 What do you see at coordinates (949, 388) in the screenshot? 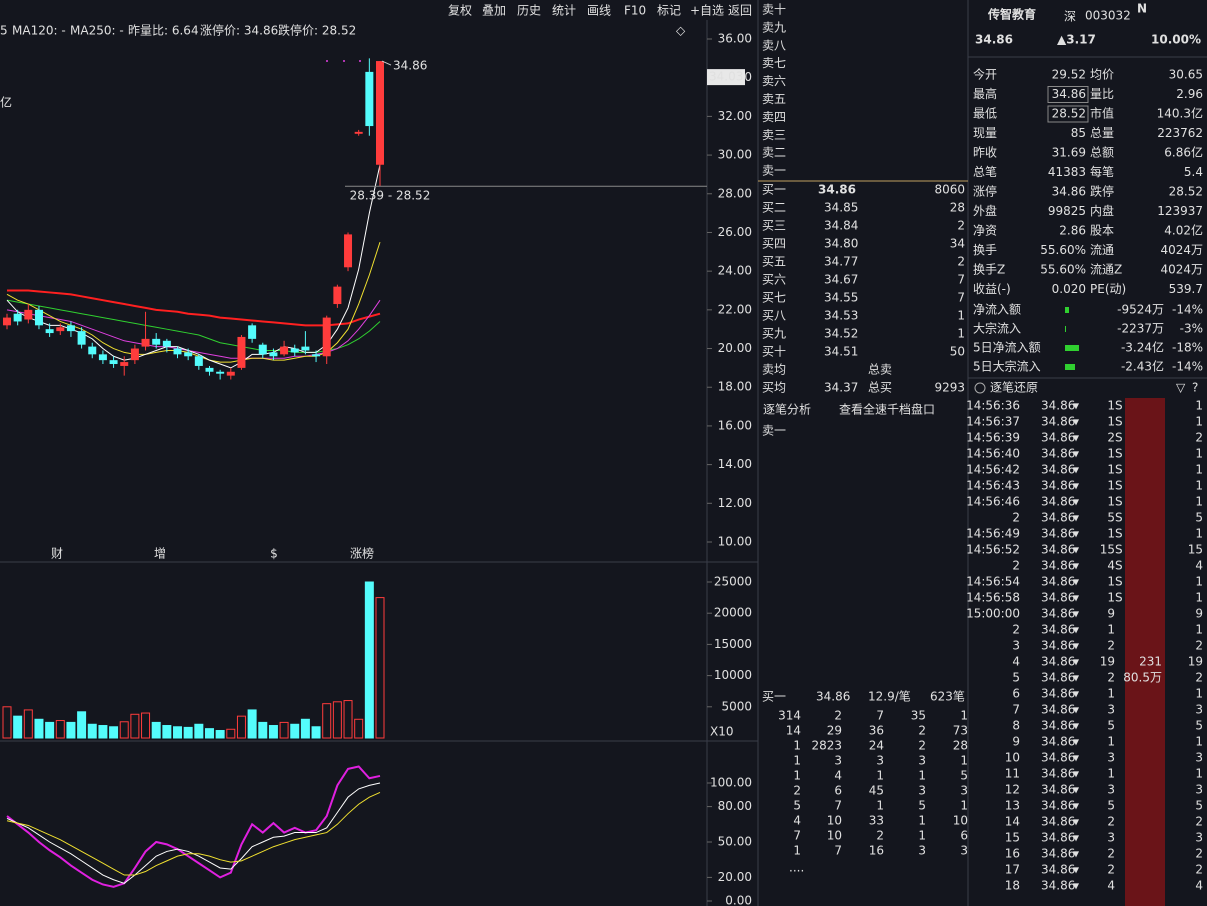
I see `total-buy-value: 9293` at bounding box center [949, 388].